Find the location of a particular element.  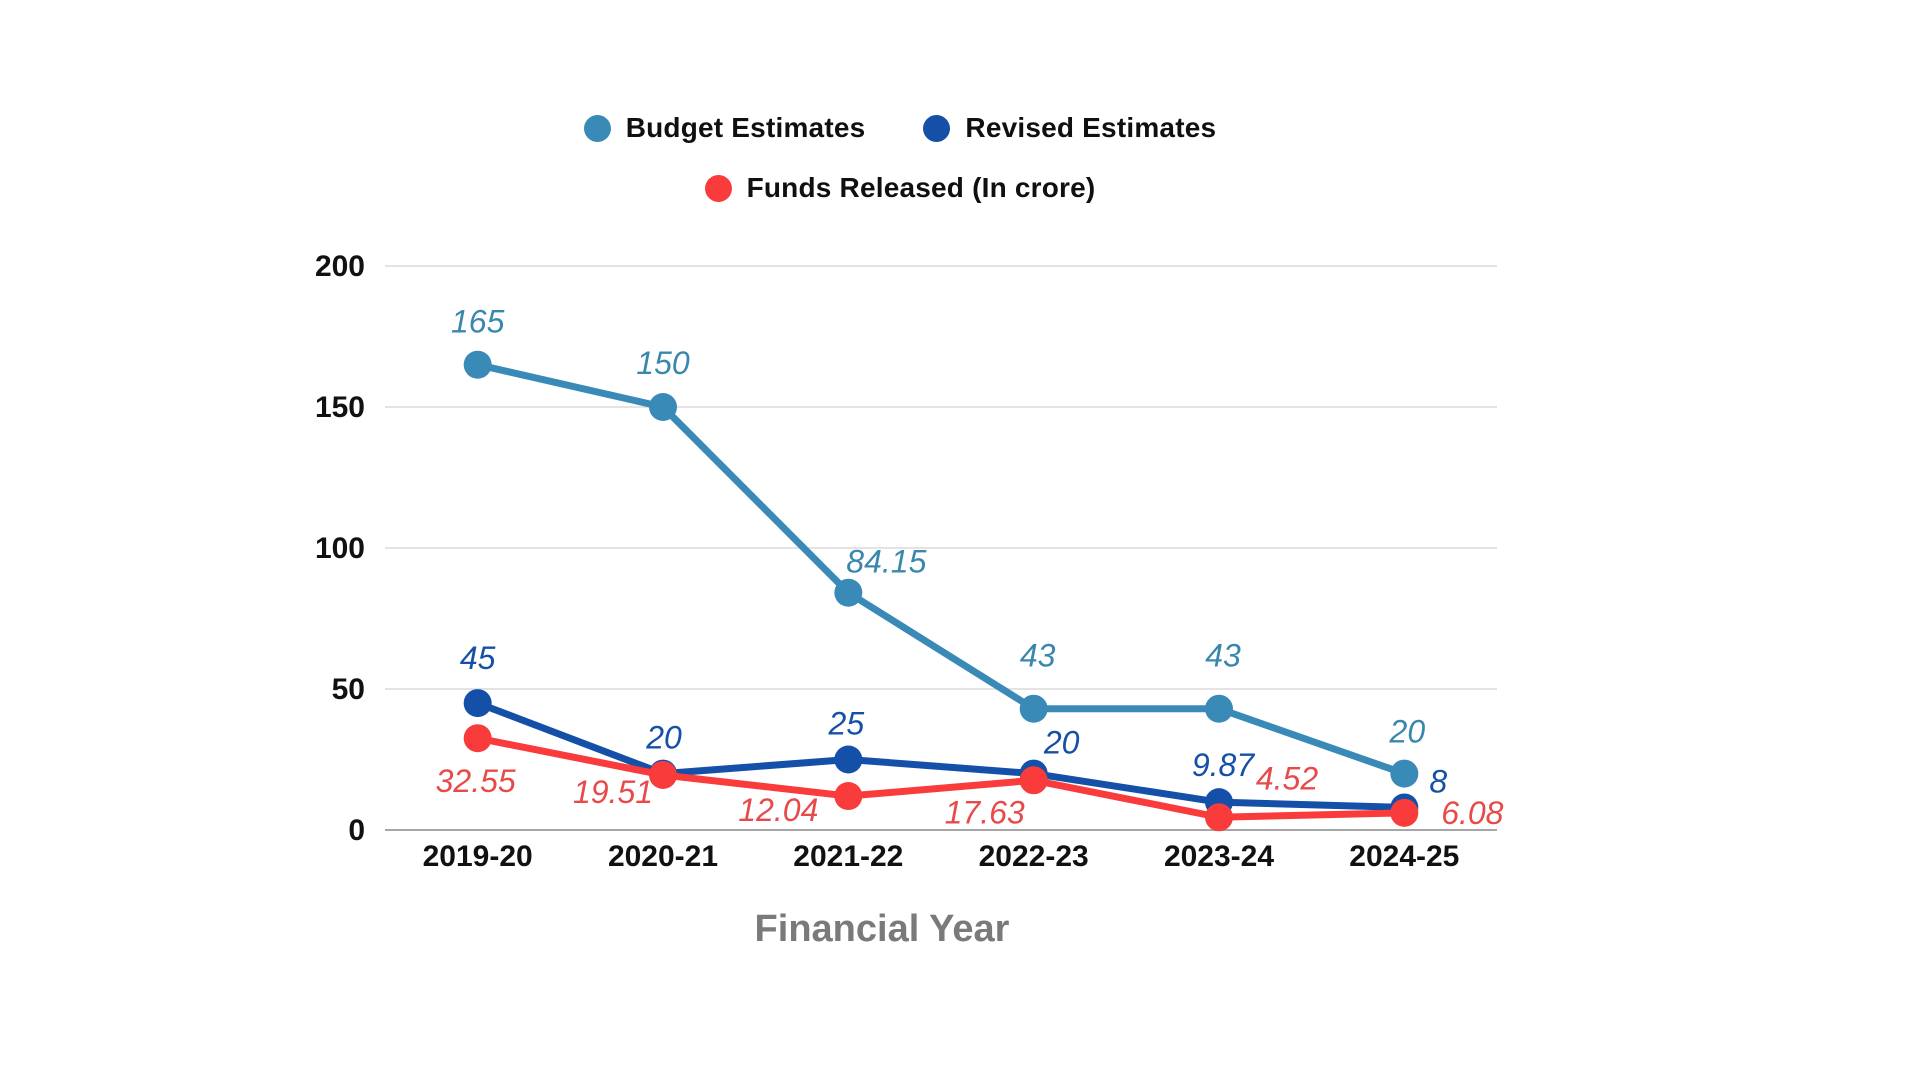

legend-item-revised-estimates: Revised Estimates is located at coordinates (1069, 128).